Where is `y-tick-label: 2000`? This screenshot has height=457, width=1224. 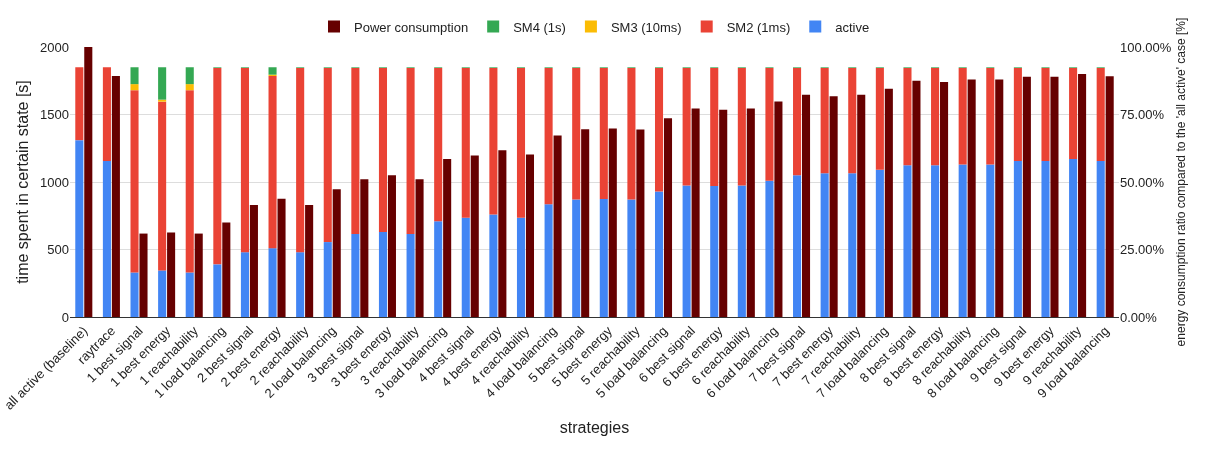 y-tick-label: 2000 is located at coordinates (54, 47).